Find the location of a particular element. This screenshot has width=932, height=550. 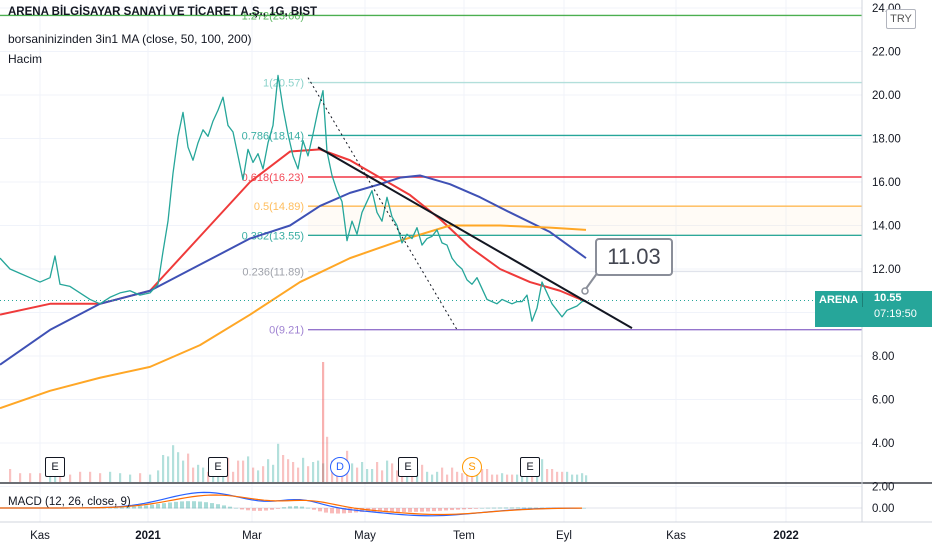

volume-bars is located at coordinates (298, 422).